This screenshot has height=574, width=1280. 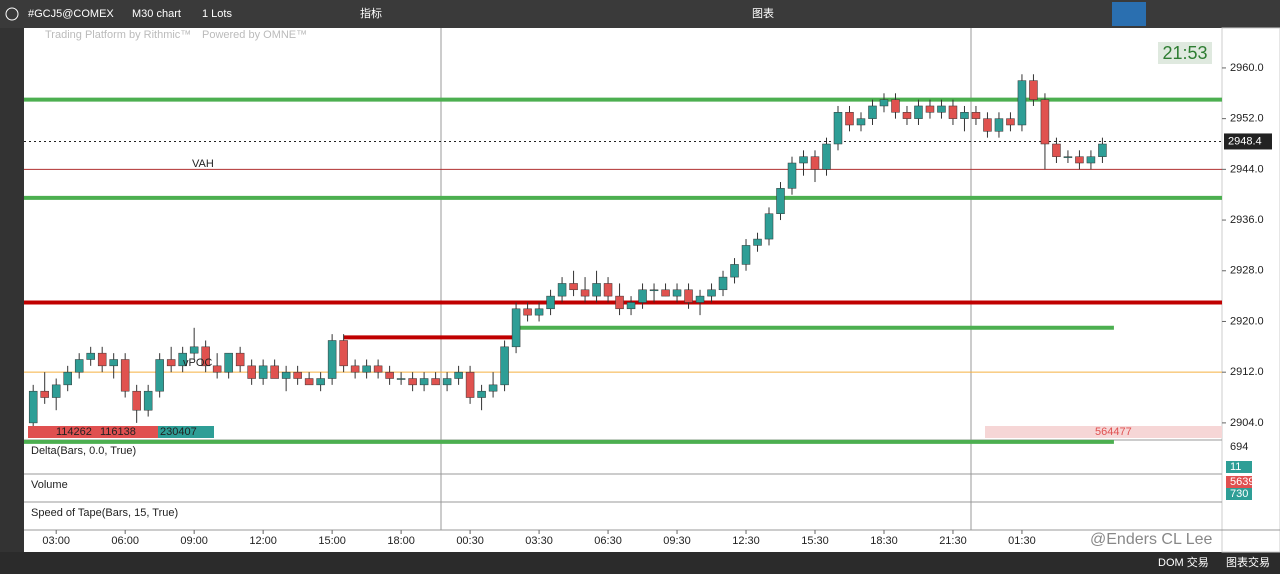 I want to click on y-tick-label: 2920.0, so click(x=1247, y=321).